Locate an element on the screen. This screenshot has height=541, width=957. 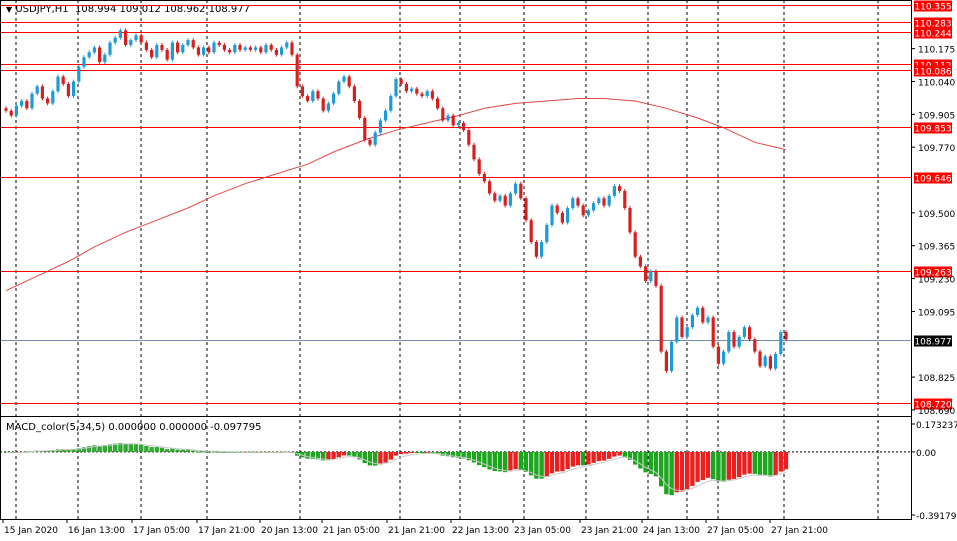
level-tag-7: 109.263 is located at coordinates (932, 274).